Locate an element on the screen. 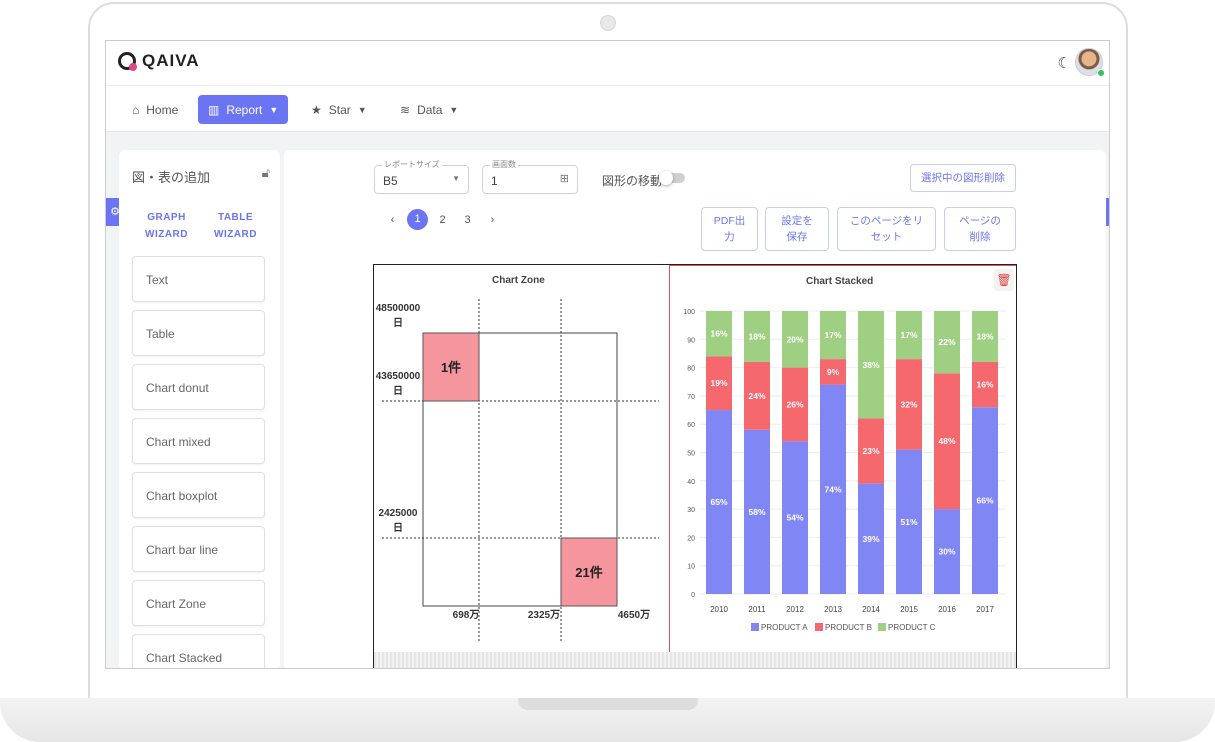 The height and width of the screenshot is (742, 1215). stacked-value-label-2012-2: 20% is located at coordinates (794, 339).